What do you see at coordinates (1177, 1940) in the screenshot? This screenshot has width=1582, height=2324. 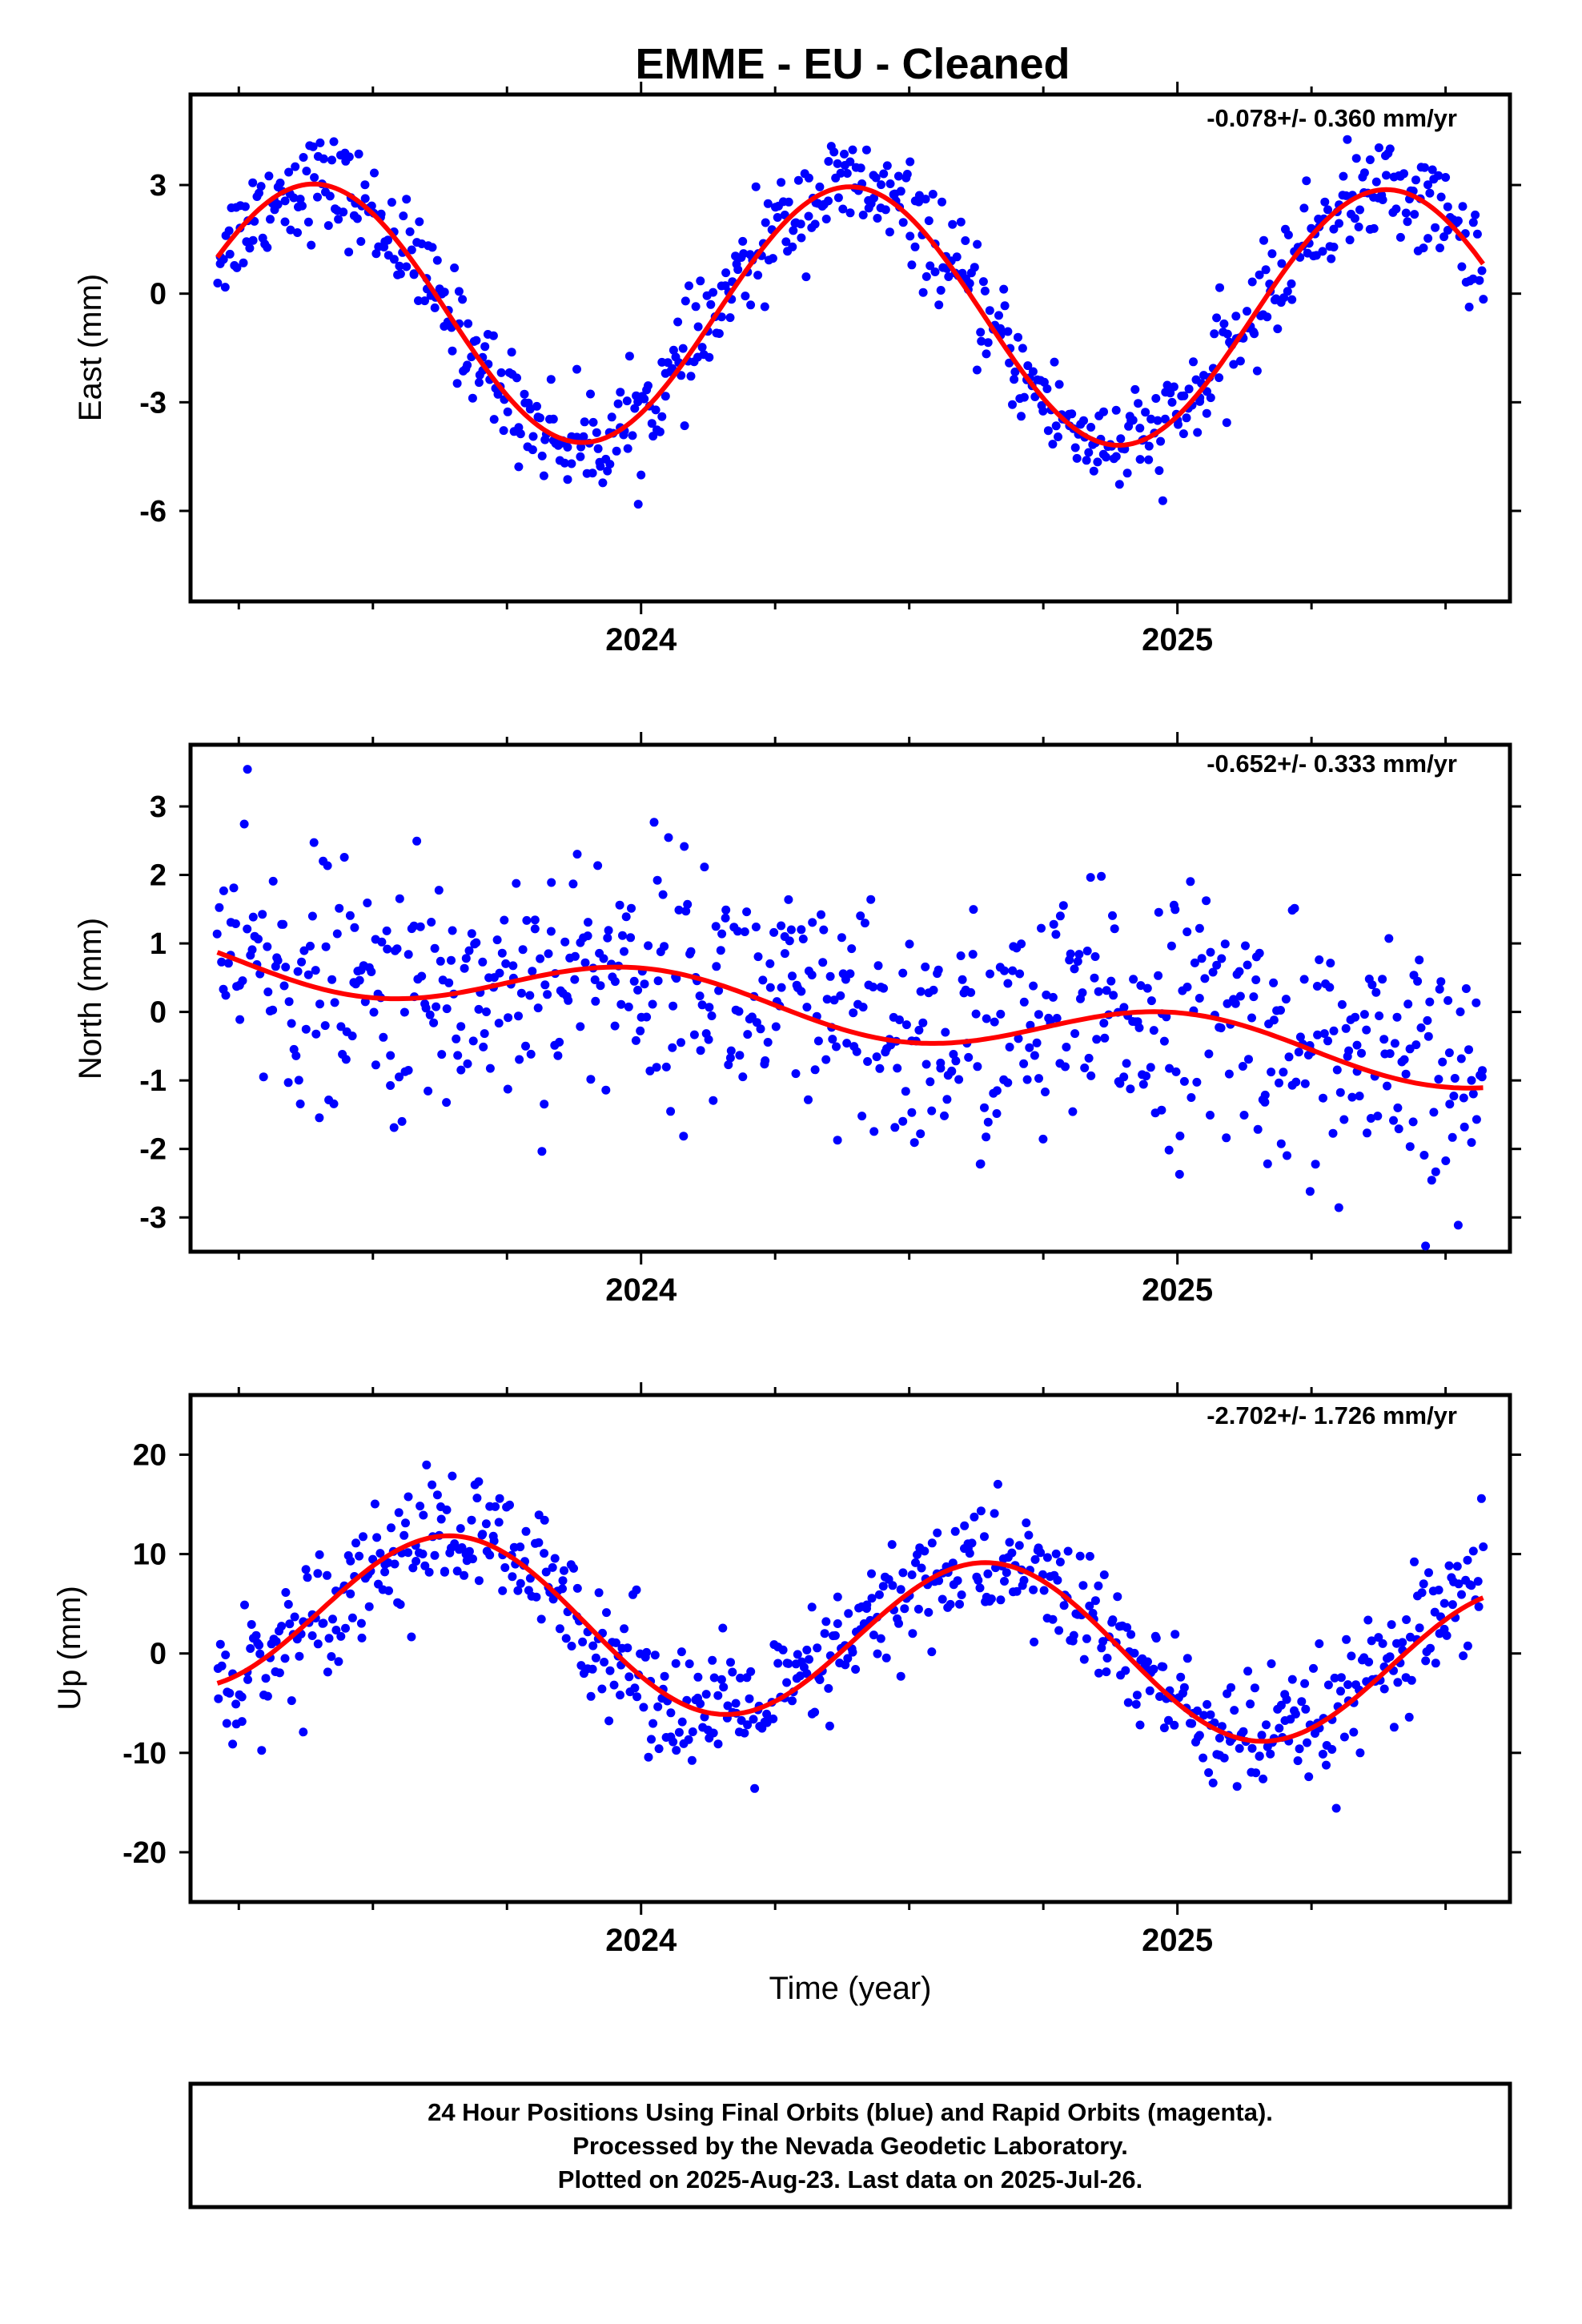 I see `x-tick-label: 2025` at bounding box center [1177, 1940].